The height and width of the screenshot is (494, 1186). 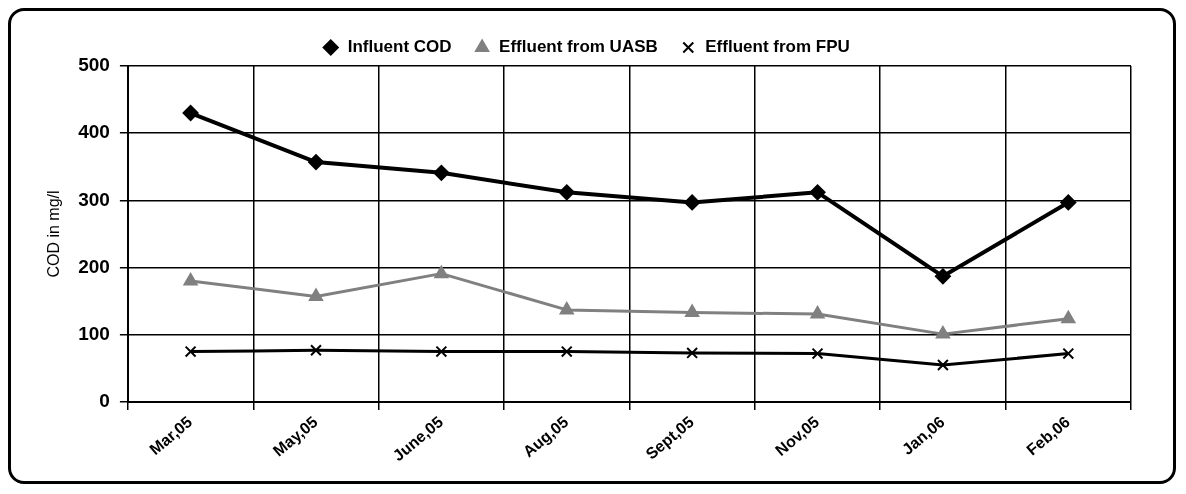 What do you see at coordinates (54, 234) in the screenshot?
I see `y-axis-title: COD in mg/l` at bounding box center [54, 234].